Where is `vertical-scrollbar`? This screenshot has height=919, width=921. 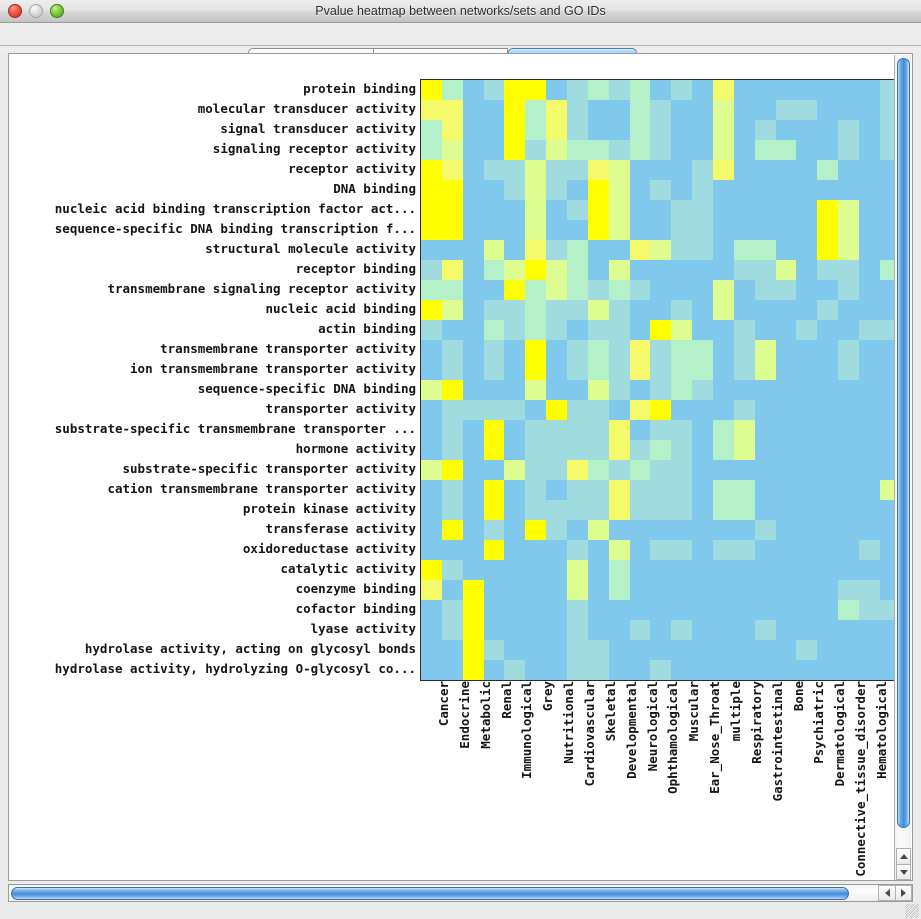 vertical-scrollbar is located at coordinates (902, 467).